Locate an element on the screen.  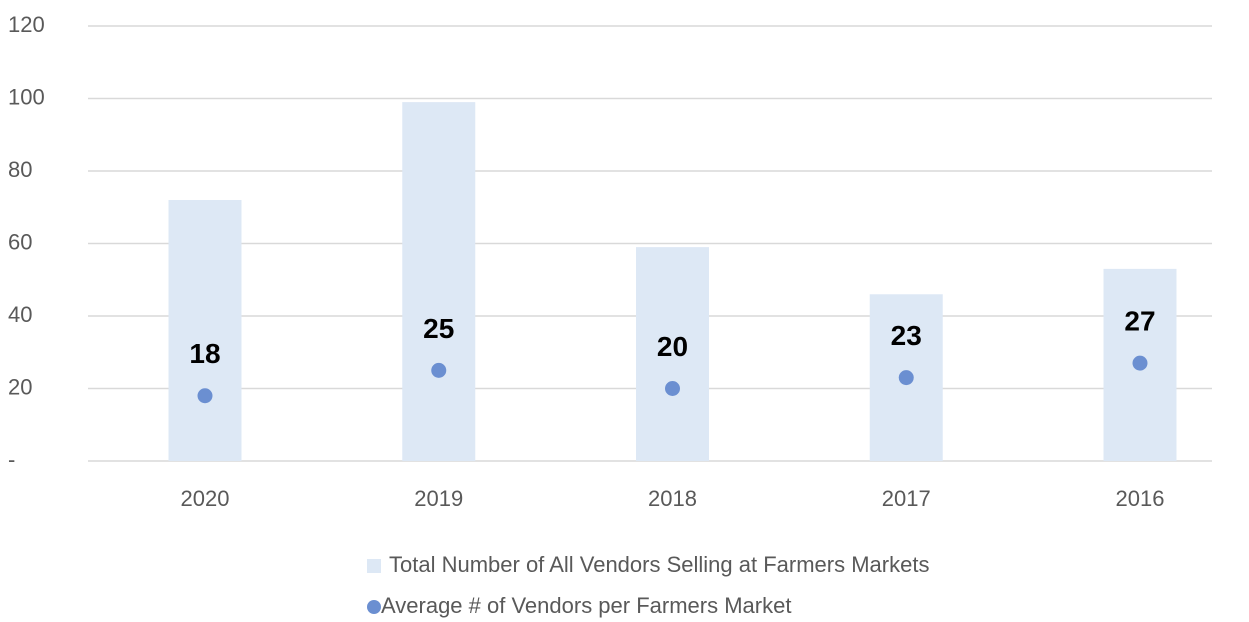
y-tick-label: 20 is located at coordinates (20, 386).